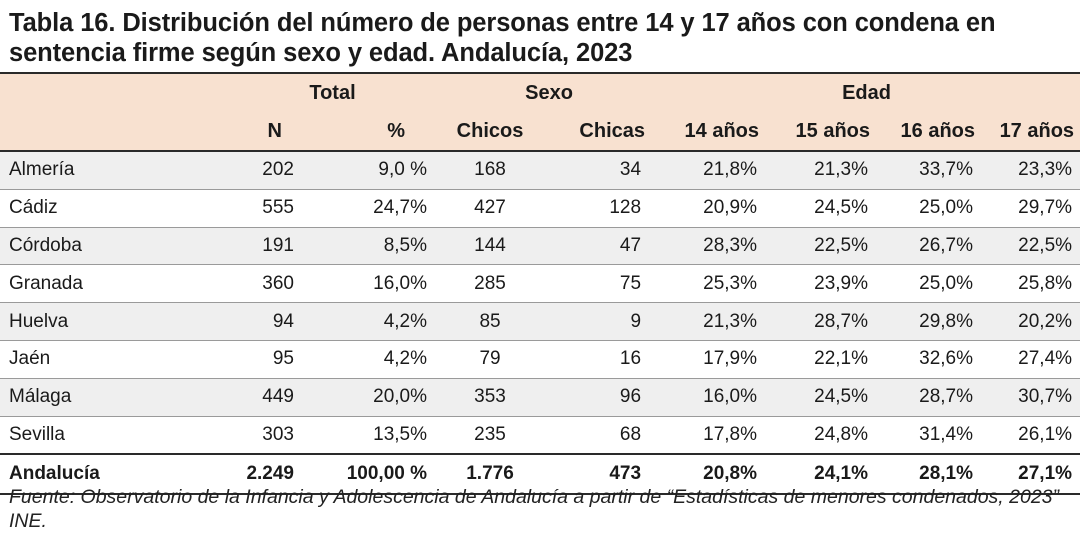  I want to click on cell-n: 555, so click(260, 208).